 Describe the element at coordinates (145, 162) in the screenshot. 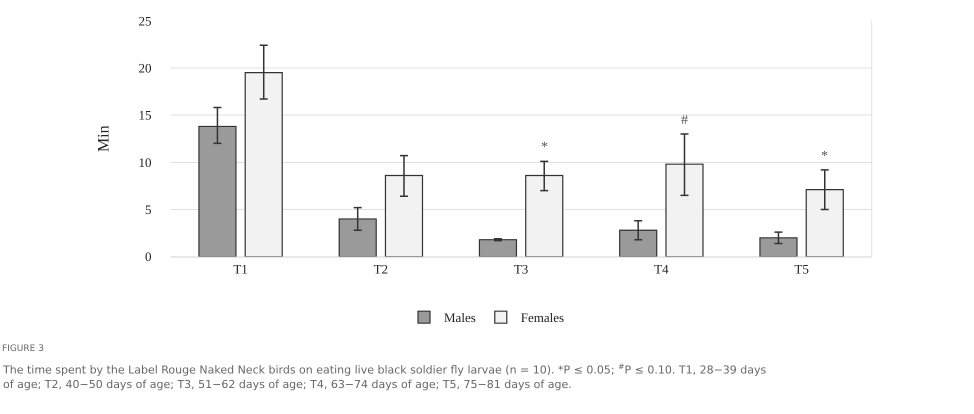

I see `y-tick-label: 10` at that location.